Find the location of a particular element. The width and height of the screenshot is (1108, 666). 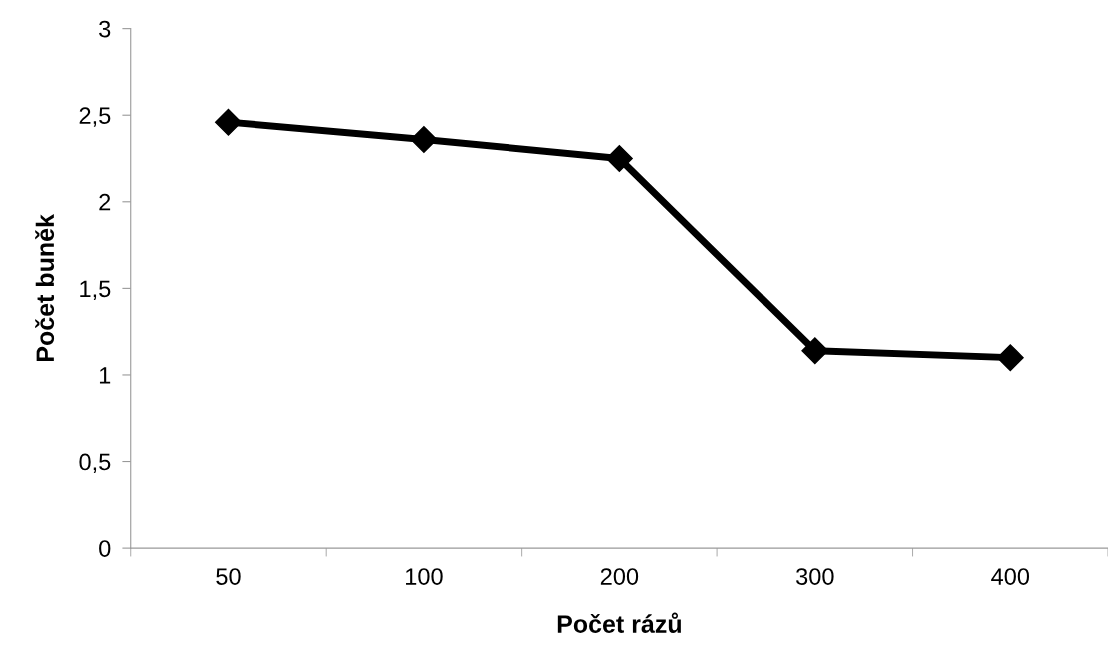

x-tick-label: 400 is located at coordinates (1010, 576).